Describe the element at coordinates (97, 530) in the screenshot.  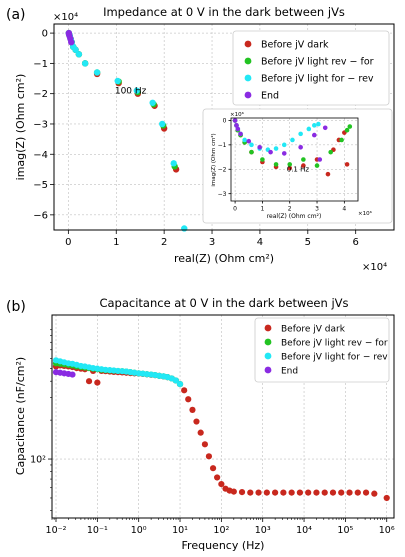
I see `tick-label-freq-1: 10⁻¹` at that location.